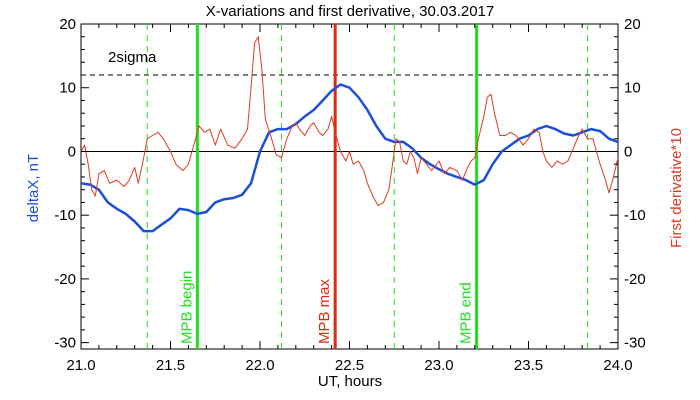  What do you see at coordinates (350, 381) in the screenshot?
I see `x-axis-title: UT, hours` at bounding box center [350, 381].